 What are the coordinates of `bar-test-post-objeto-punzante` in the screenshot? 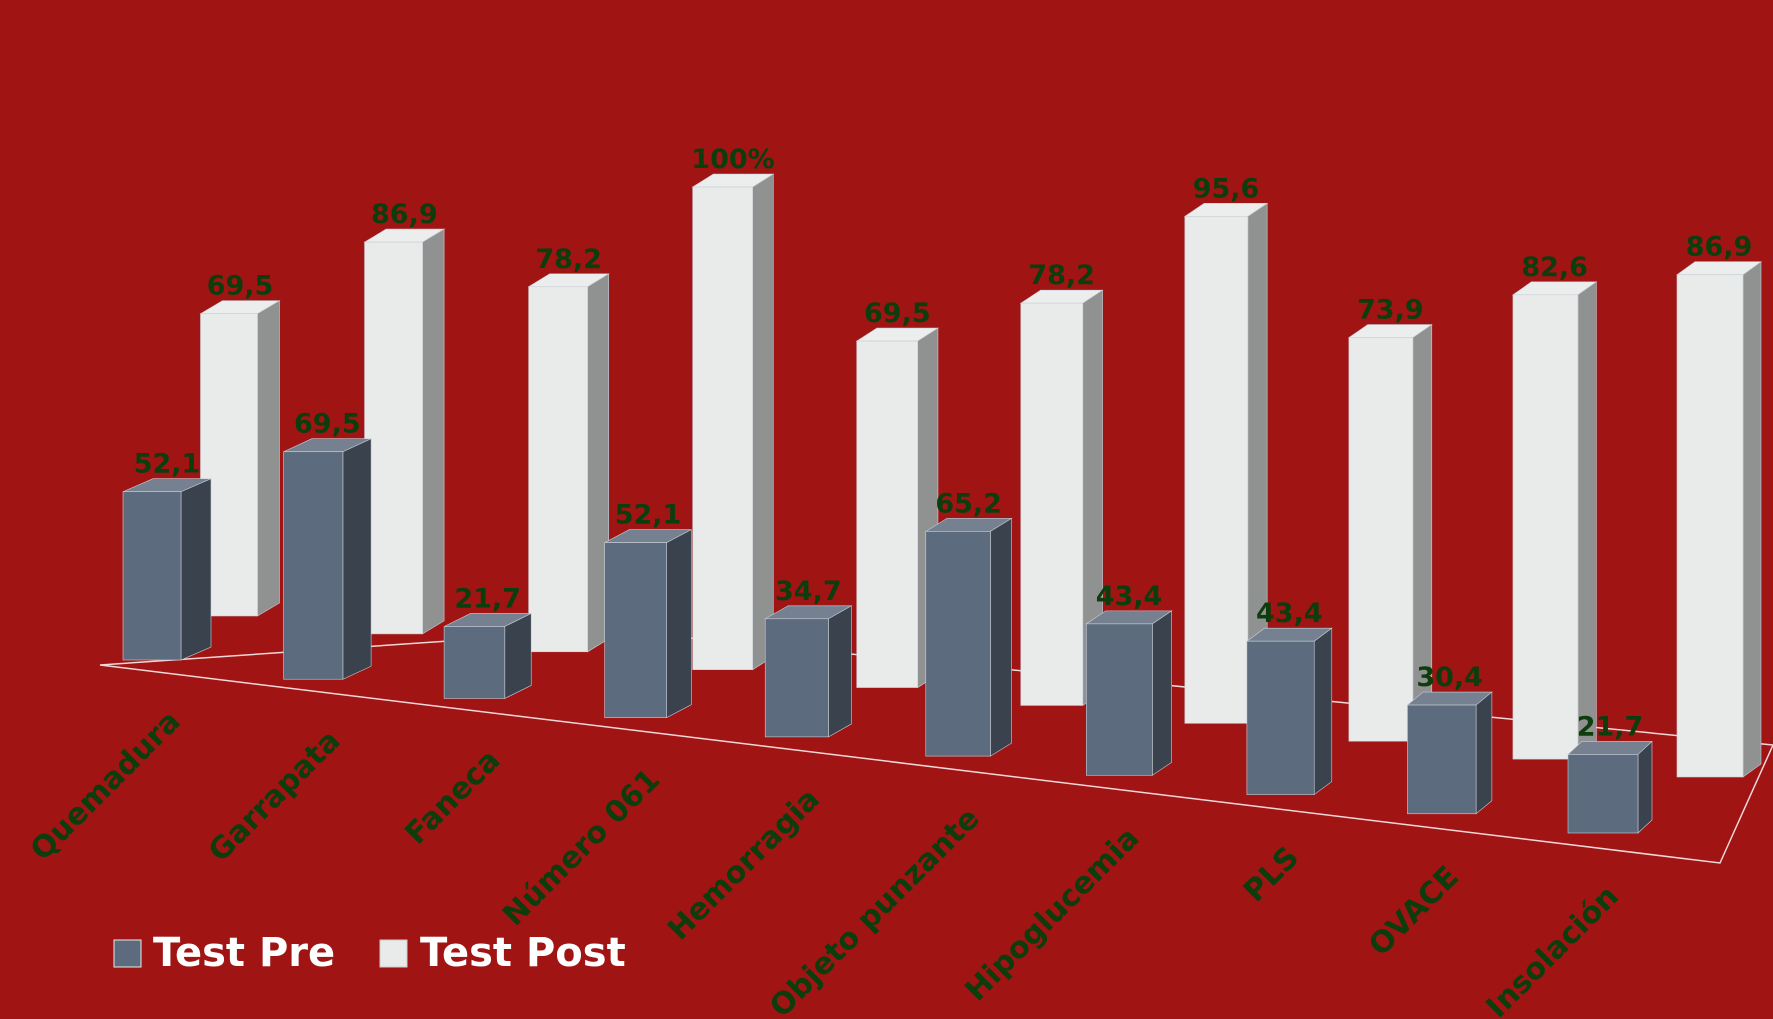 It's located at (1061, 498).